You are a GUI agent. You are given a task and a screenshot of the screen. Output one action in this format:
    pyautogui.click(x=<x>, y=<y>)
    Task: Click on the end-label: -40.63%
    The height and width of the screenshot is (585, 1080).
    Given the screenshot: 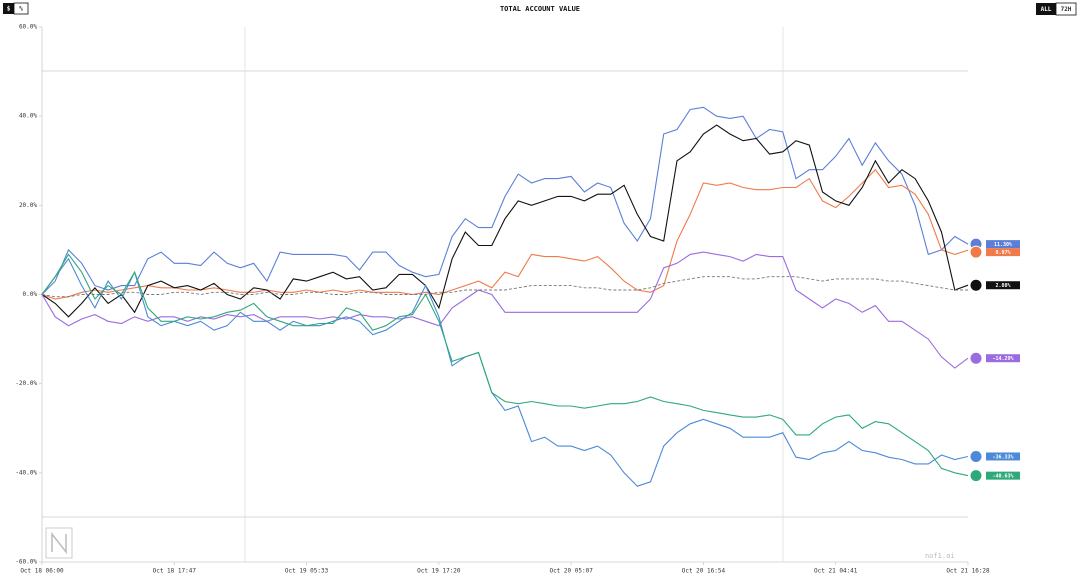 What is the action you would take?
    pyautogui.click(x=1002, y=476)
    